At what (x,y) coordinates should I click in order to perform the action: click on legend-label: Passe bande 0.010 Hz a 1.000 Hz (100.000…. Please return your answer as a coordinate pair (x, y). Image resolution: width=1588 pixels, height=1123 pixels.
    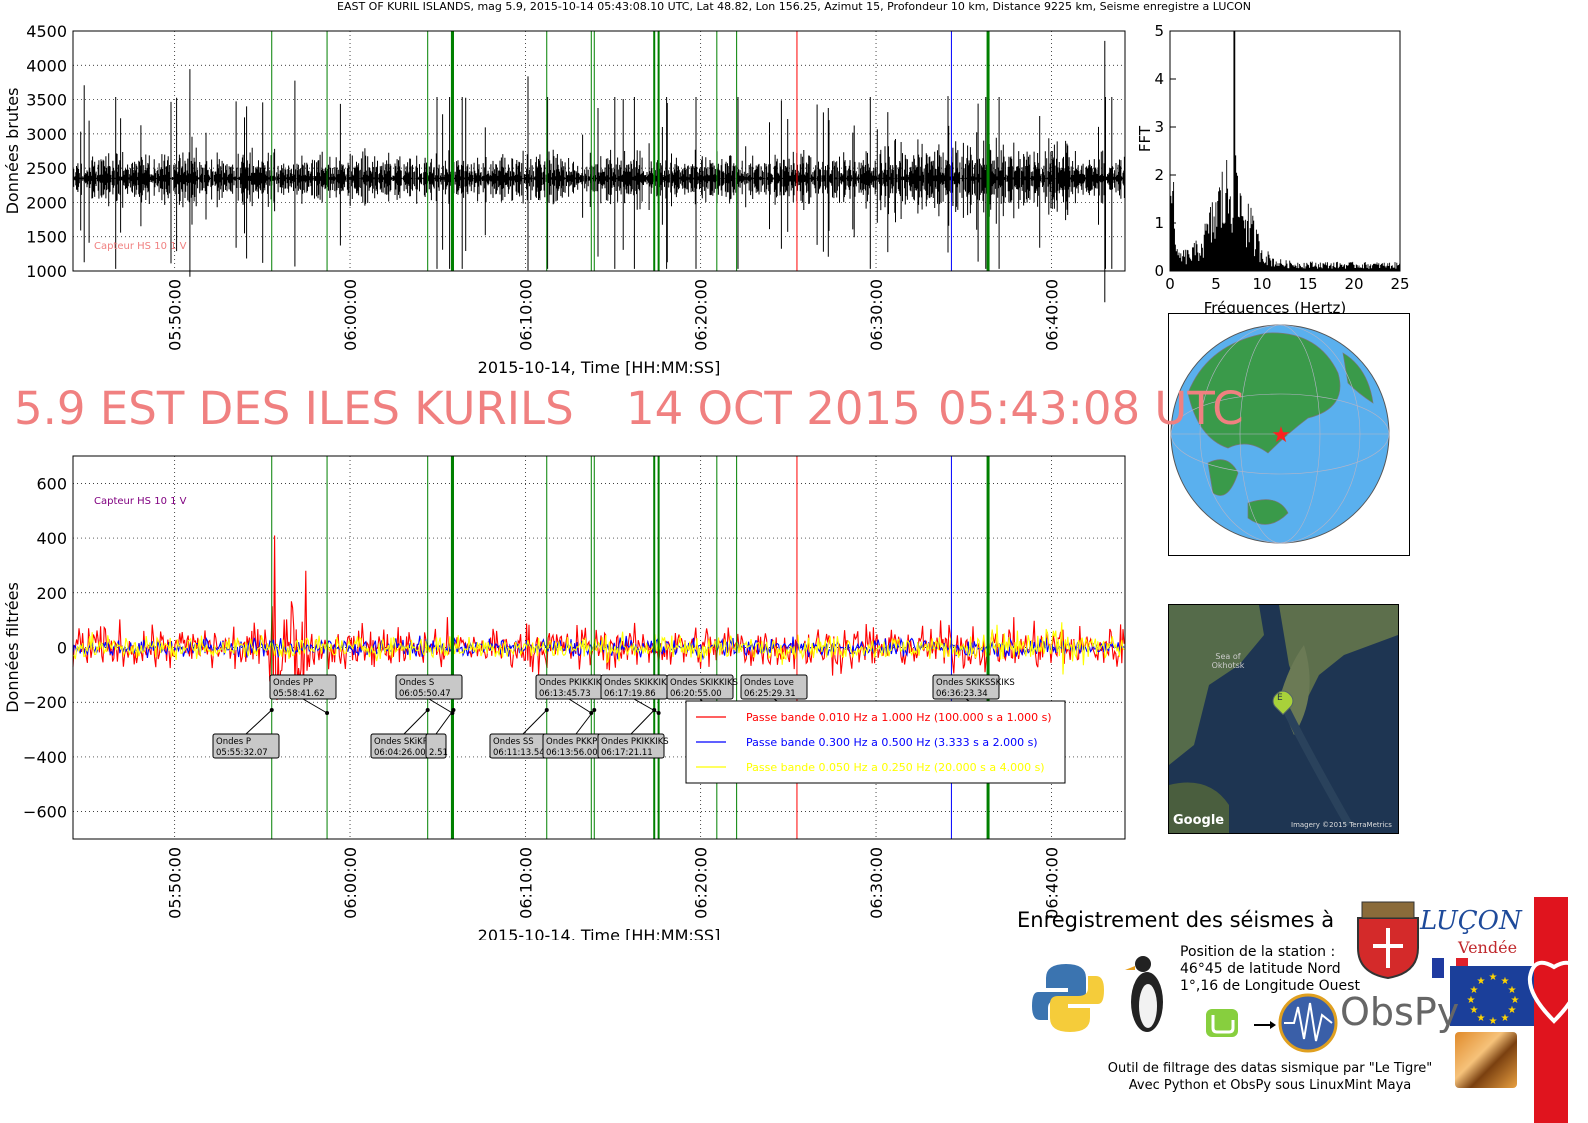
    Looking at the image, I should click on (899, 717).